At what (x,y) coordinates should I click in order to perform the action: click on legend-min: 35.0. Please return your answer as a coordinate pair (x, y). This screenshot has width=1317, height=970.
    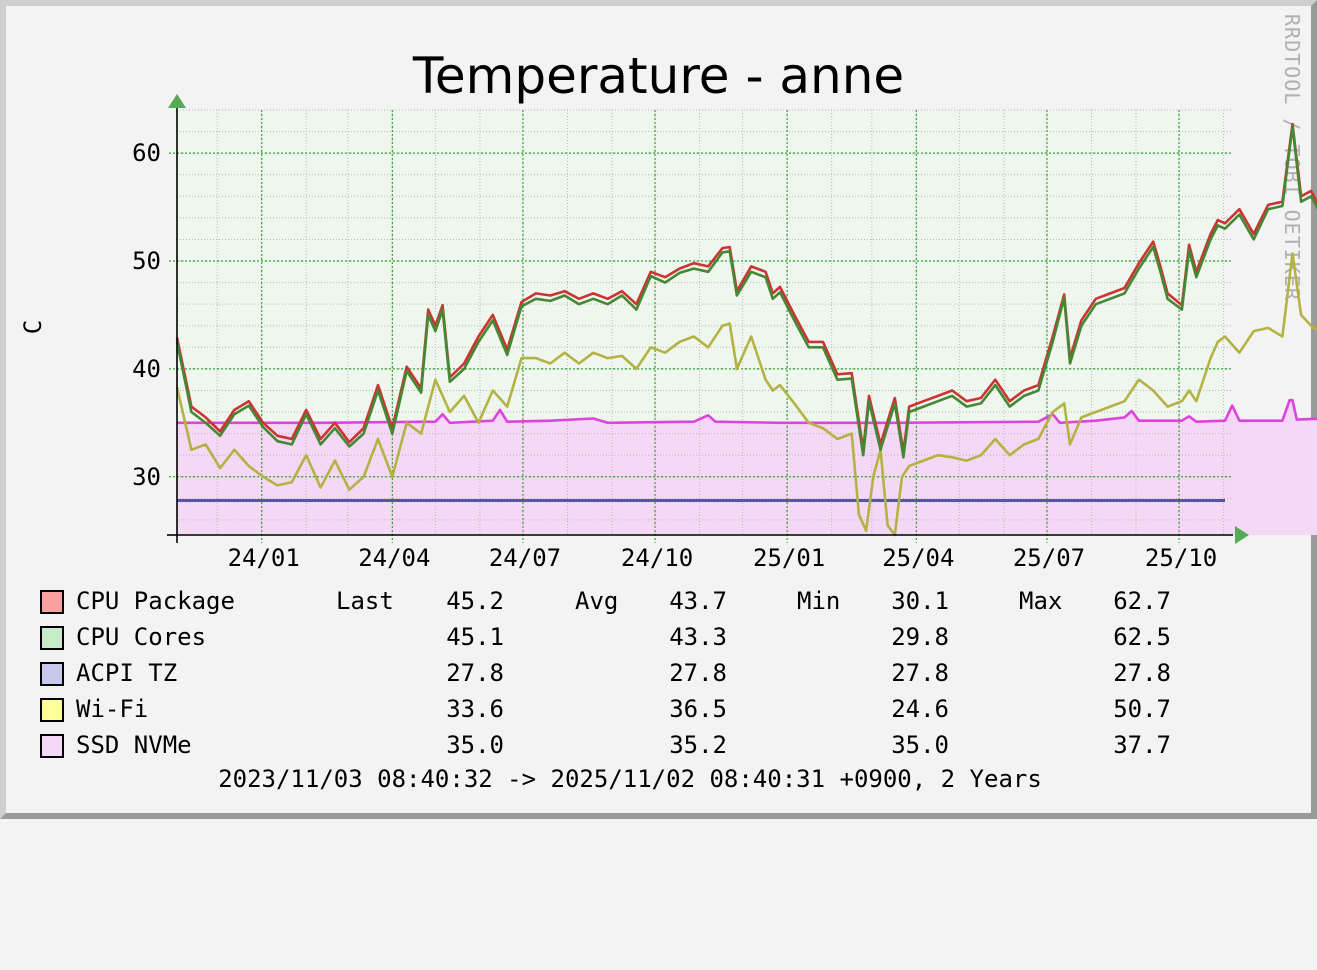
    Looking at the image, I should click on (920, 745).